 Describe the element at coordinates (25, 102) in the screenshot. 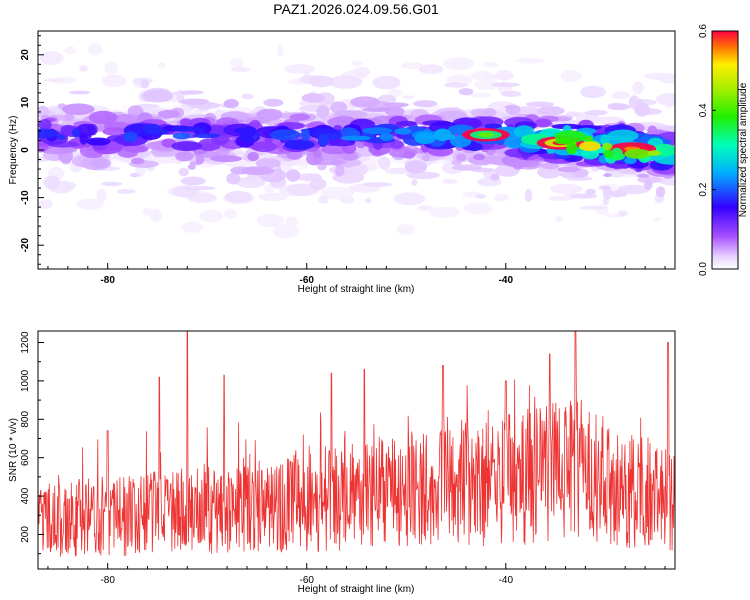

I see `spectrogram-y-tick-label: 10` at that location.